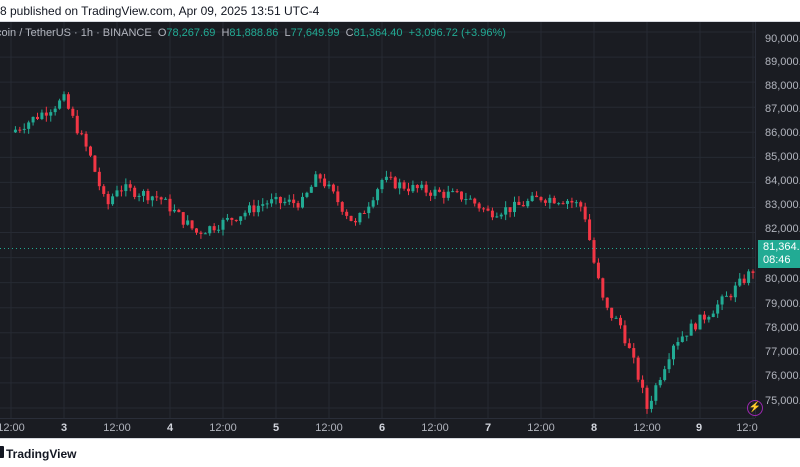 Image resolution: width=800 pixels, height=467 pixels. Describe the element at coordinates (41, 454) in the screenshot. I see `brand-name: TradingView` at that location.